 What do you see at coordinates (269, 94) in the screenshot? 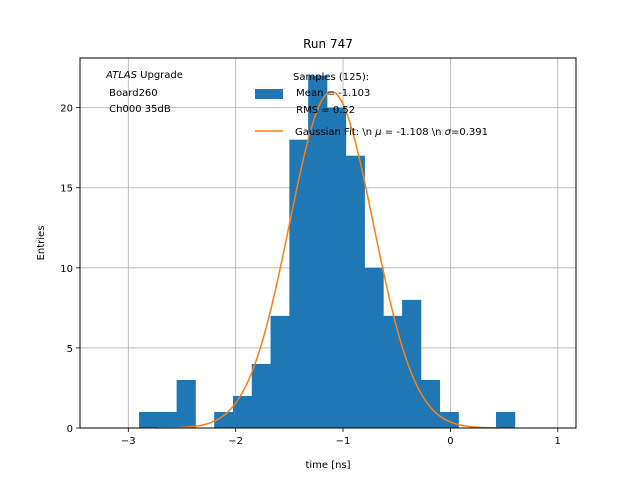
I see `legend-samples-swatch` at bounding box center [269, 94].